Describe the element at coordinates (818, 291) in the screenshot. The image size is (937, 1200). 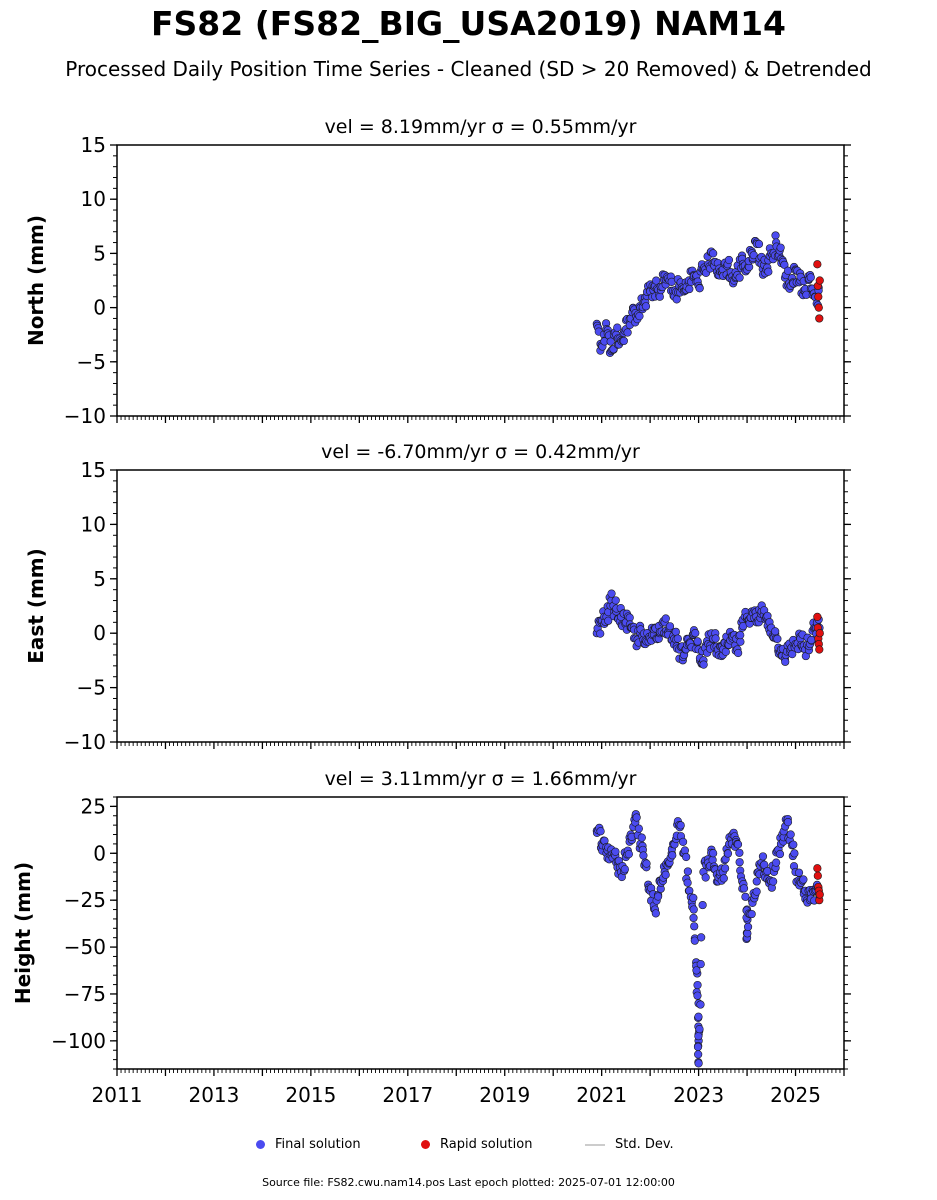
I see `rapid-solution-series` at that location.